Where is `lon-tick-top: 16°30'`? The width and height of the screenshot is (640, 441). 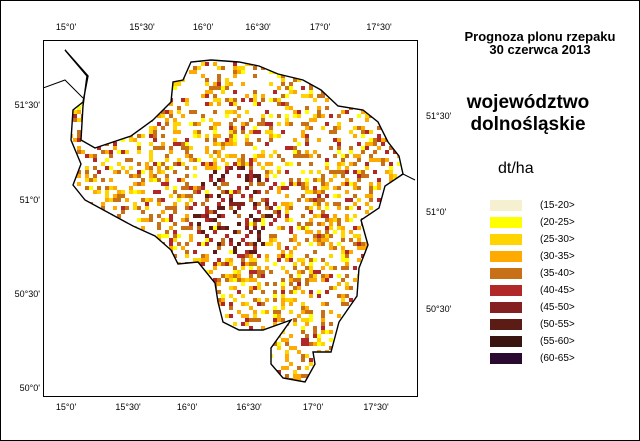 lon-tick-top: 16°30' is located at coordinates (258, 27).